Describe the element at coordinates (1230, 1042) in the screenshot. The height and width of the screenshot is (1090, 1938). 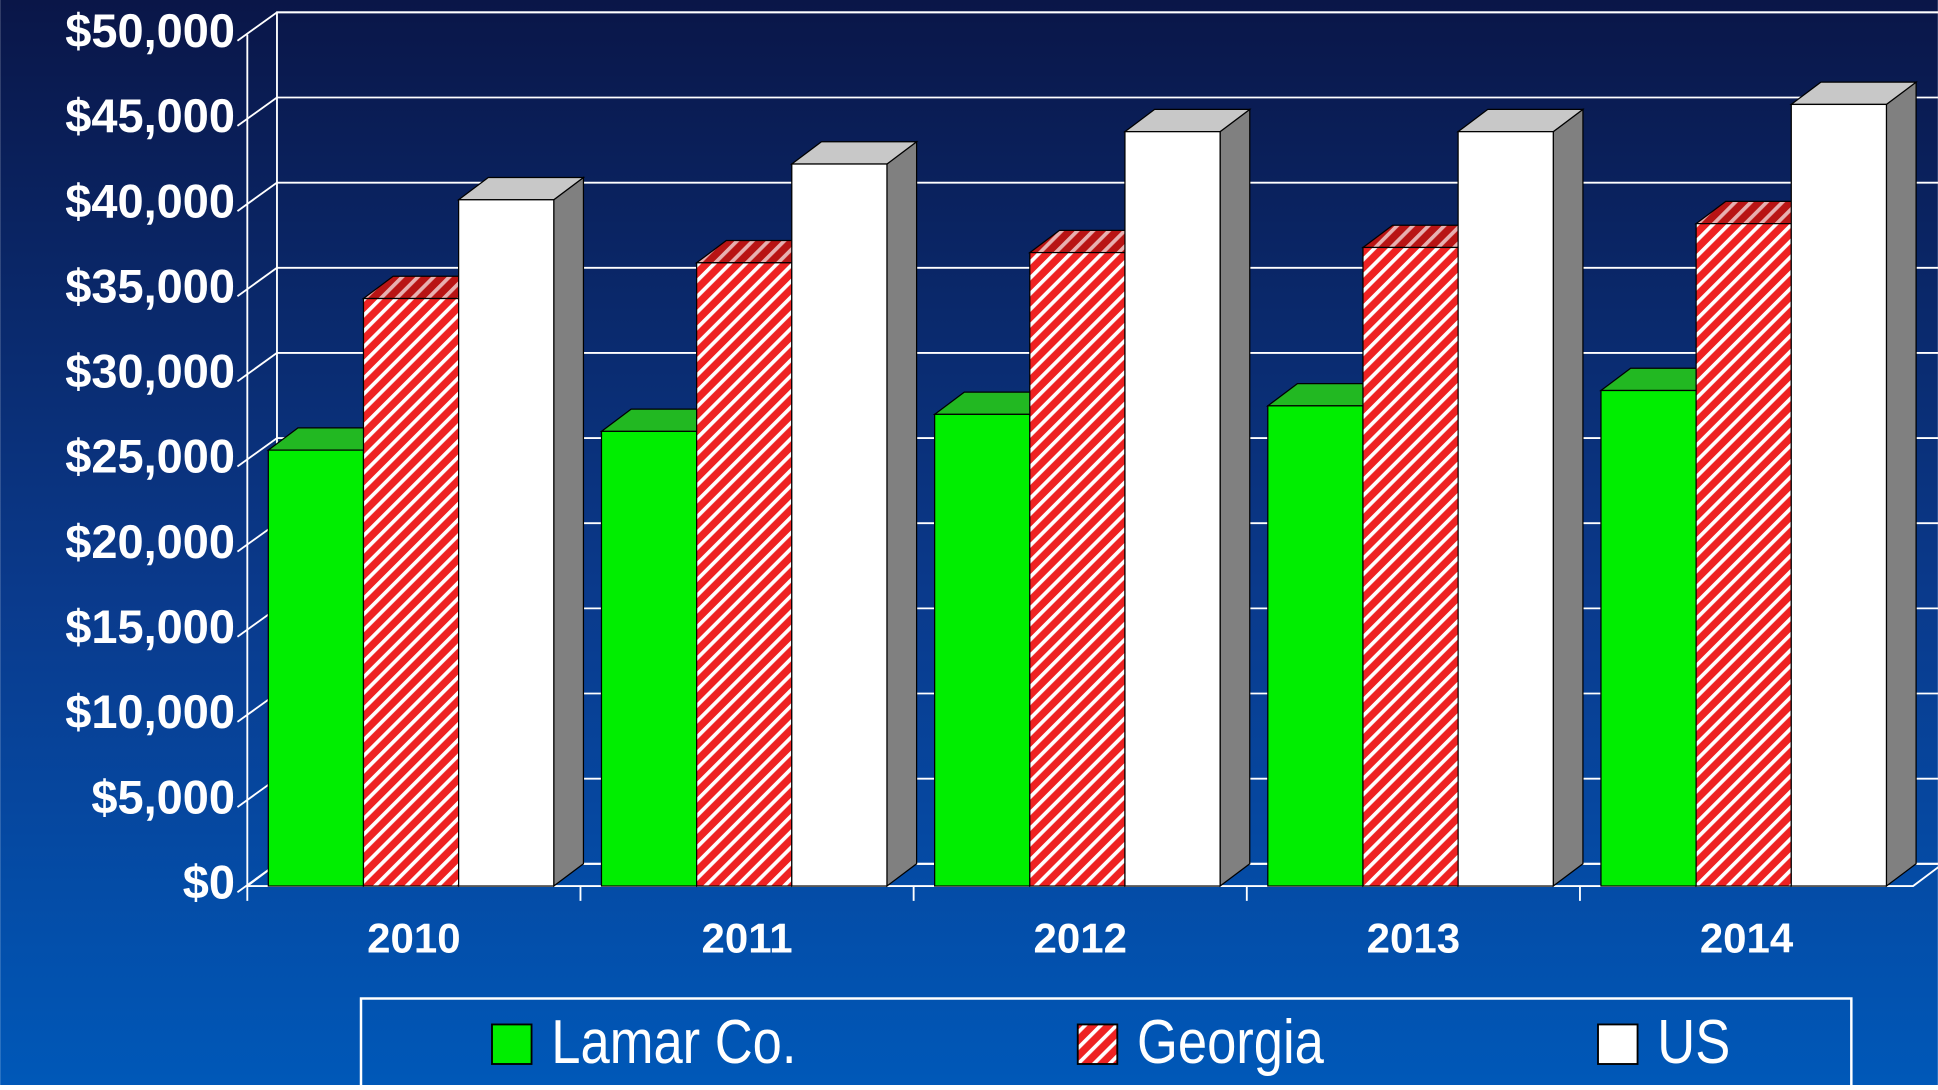
I see `legend-label: Georgia` at that location.